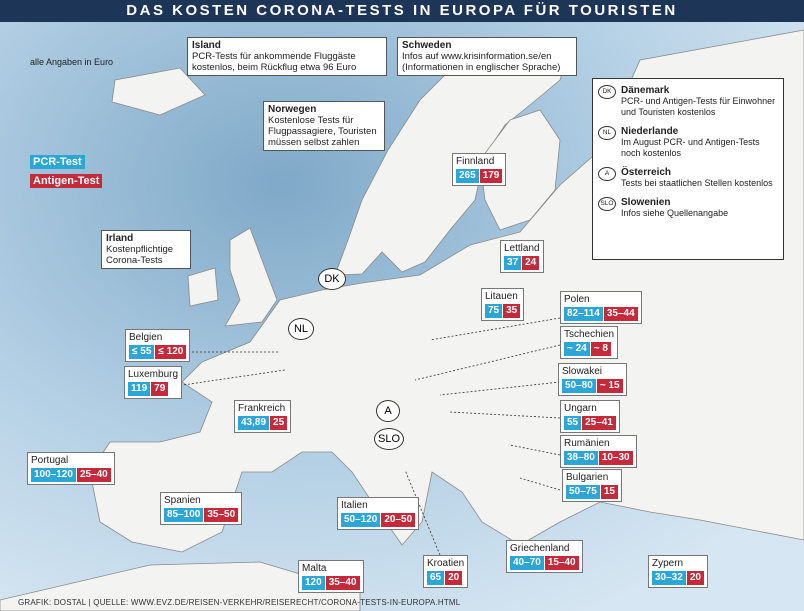 The height and width of the screenshot is (611, 804). I want to click on ireland, so click(203, 287).